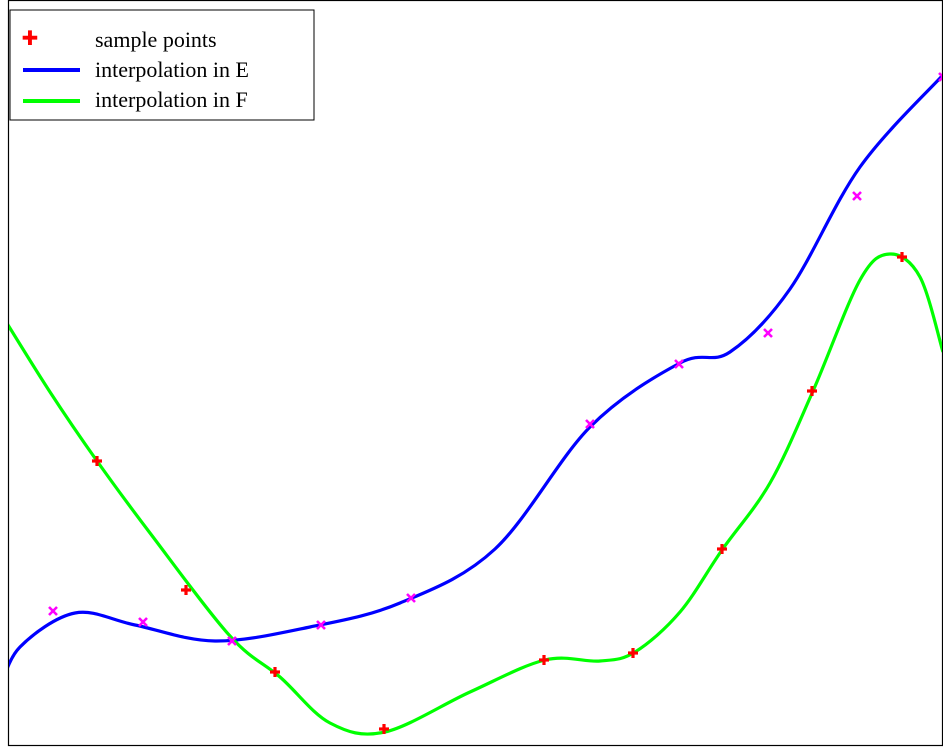  Describe the element at coordinates (171, 99) in the screenshot. I see `legend-label-interp-f: interpolation in F` at that location.